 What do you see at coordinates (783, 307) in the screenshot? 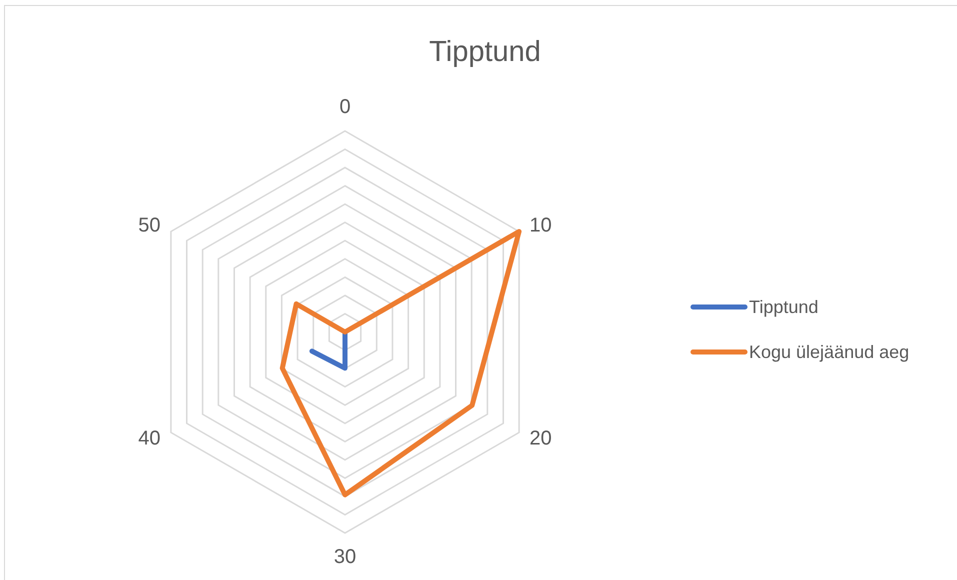
I see `legend-label: Tipptund` at bounding box center [783, 307].